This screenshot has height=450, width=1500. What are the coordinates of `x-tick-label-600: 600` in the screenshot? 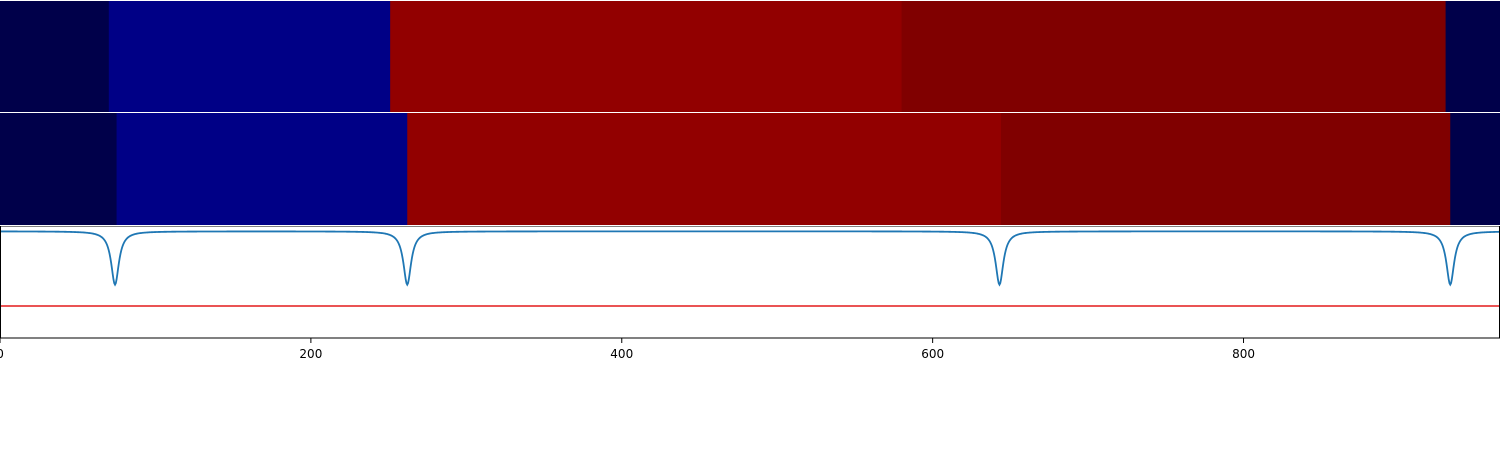 It's located at (932, 354).